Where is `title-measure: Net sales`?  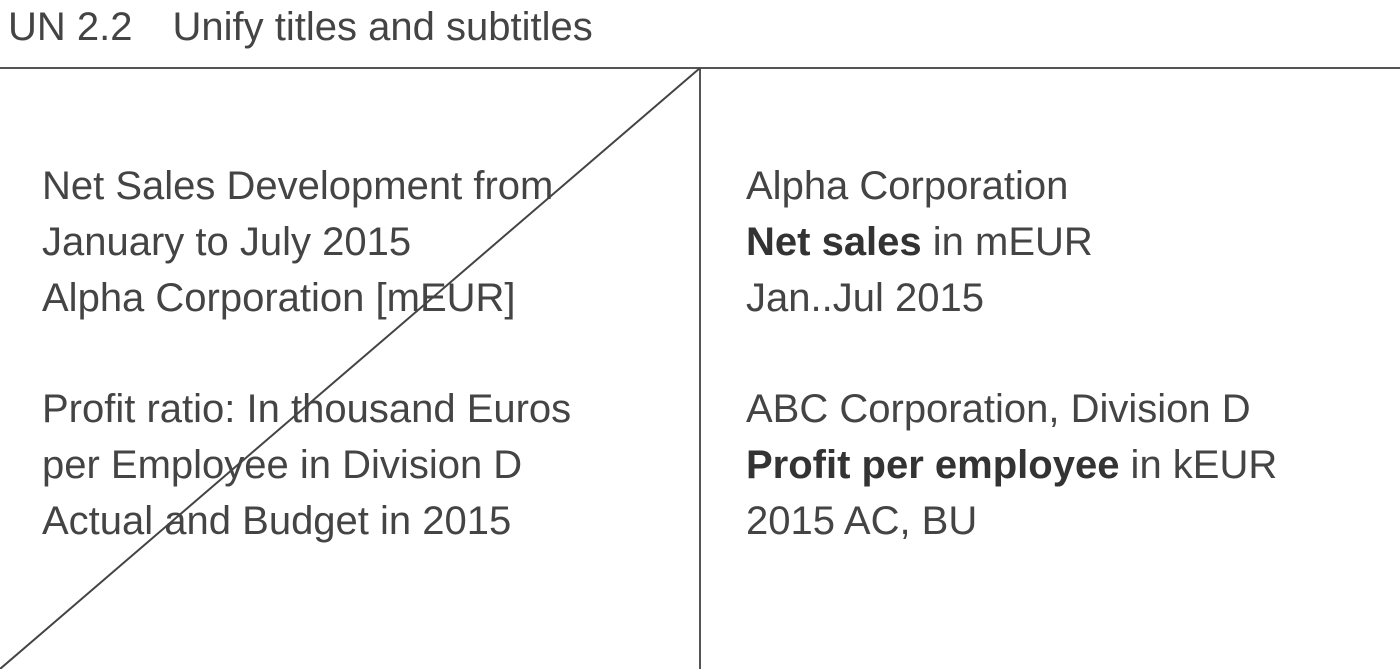 title-measure: Net sales is located at coordinates (834, 242).